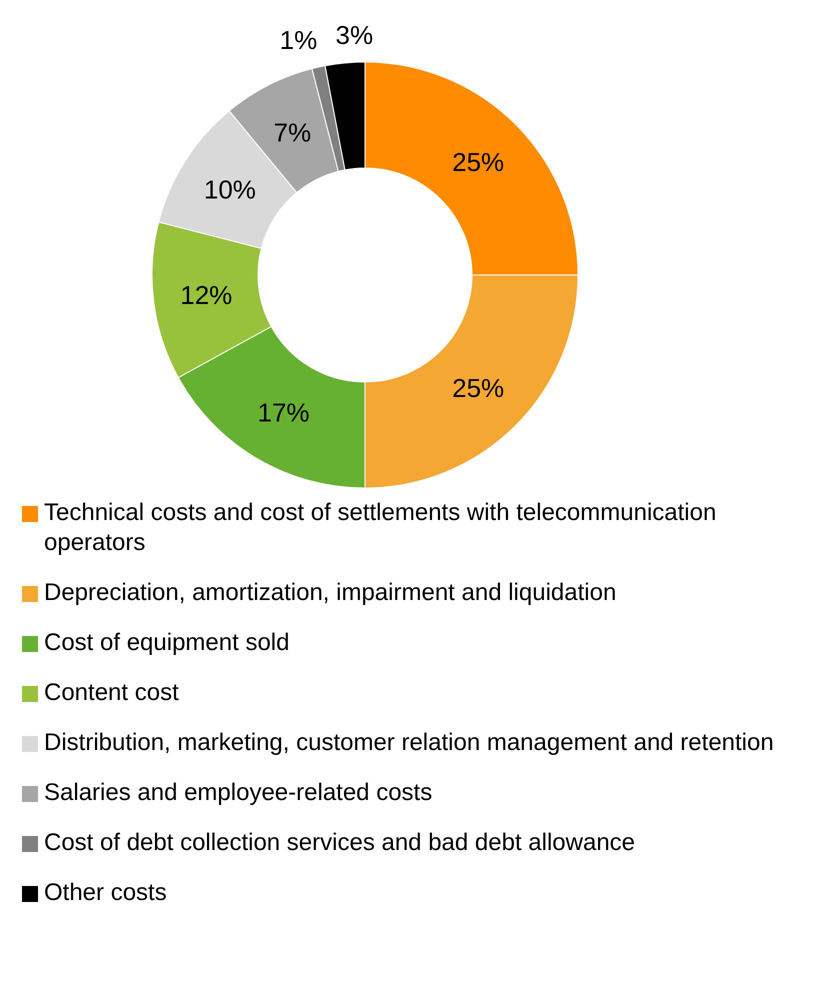 The width and height of the screenshot is (831, 998). What do you see at coordinates (381, 528) in the screenshot?
I see `legend-label: Technical costs and cost of settlements with telecommunication operators` at bounding box center [381, 528].